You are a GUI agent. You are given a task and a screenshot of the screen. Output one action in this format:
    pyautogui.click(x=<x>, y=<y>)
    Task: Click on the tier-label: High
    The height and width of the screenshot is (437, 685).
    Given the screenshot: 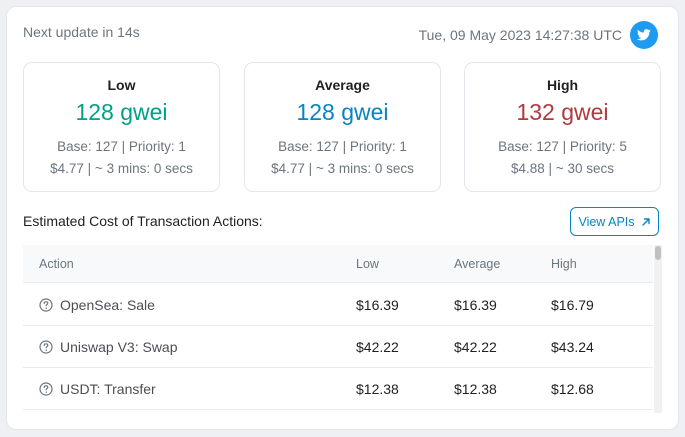 What is the action you would take?
    pyautogui.click(x=562, y=85)
    